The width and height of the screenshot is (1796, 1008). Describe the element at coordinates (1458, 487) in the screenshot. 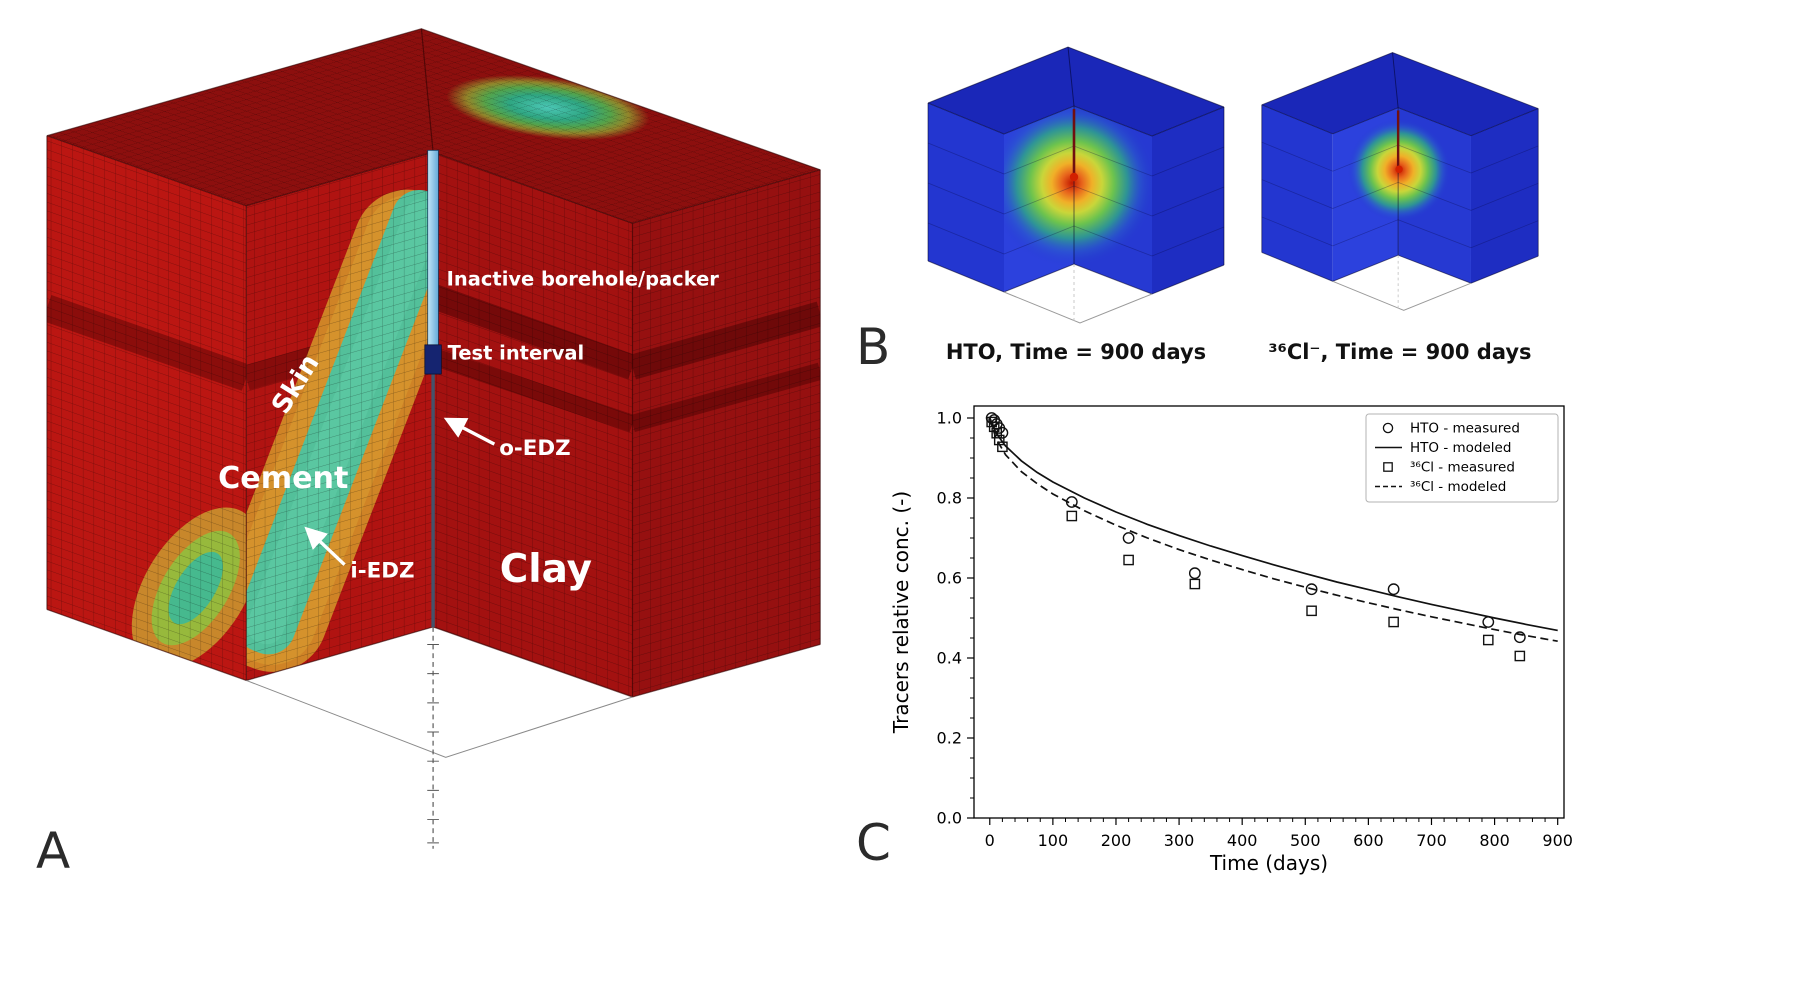

I see `legend-label: ³⁶Cl - modeled` at that location.